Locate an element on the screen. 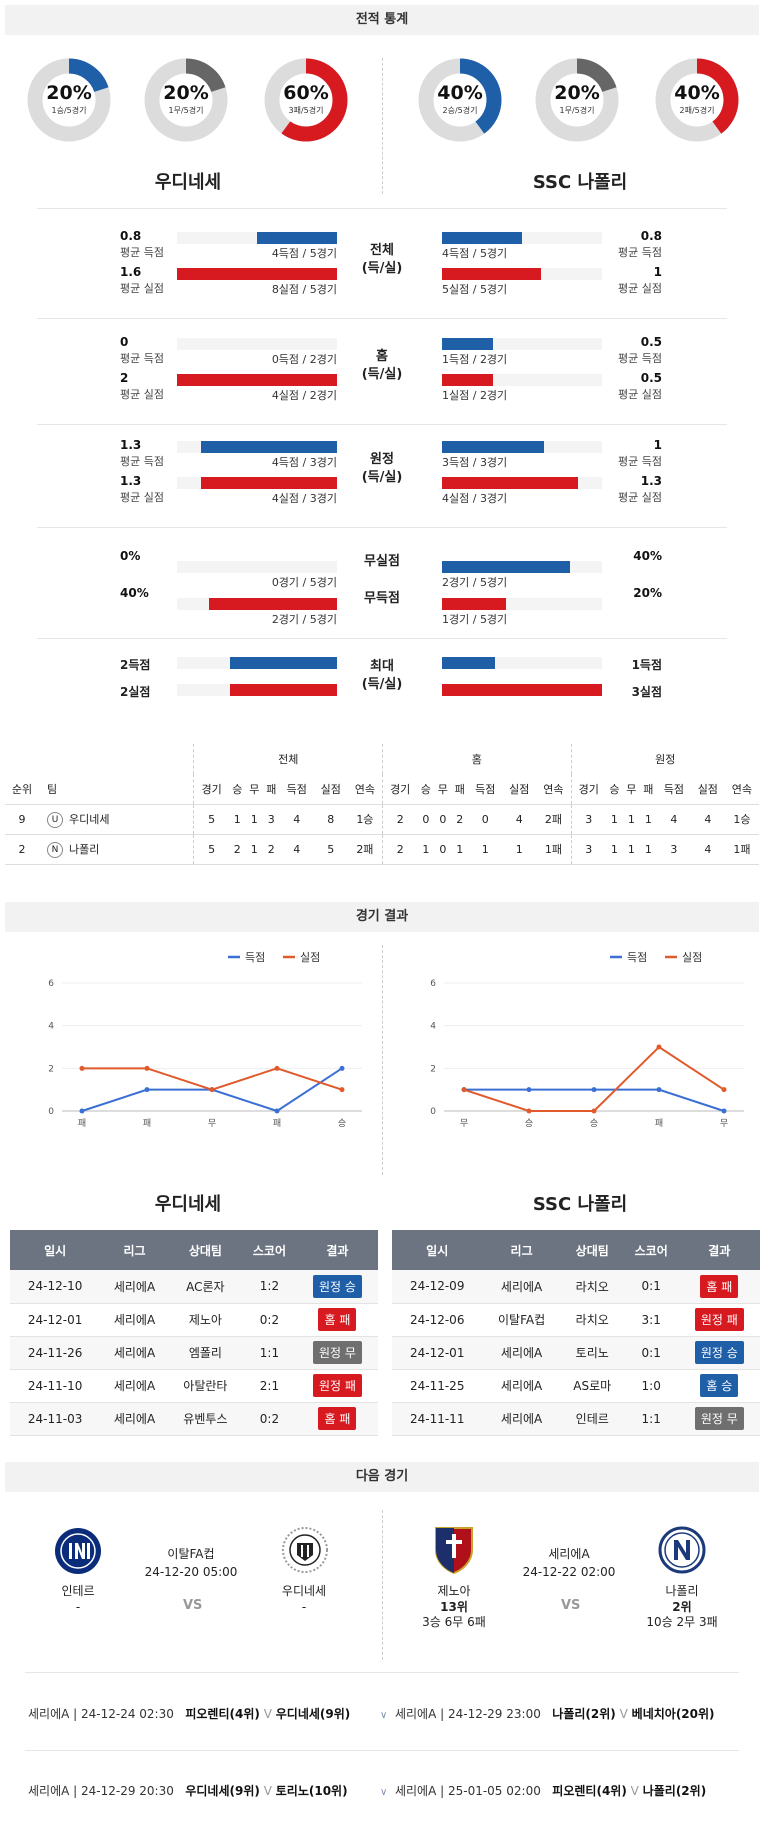 The image size is (764, 1830). section-title-stats: 전적 통계 is located at coordinates (382, 20).